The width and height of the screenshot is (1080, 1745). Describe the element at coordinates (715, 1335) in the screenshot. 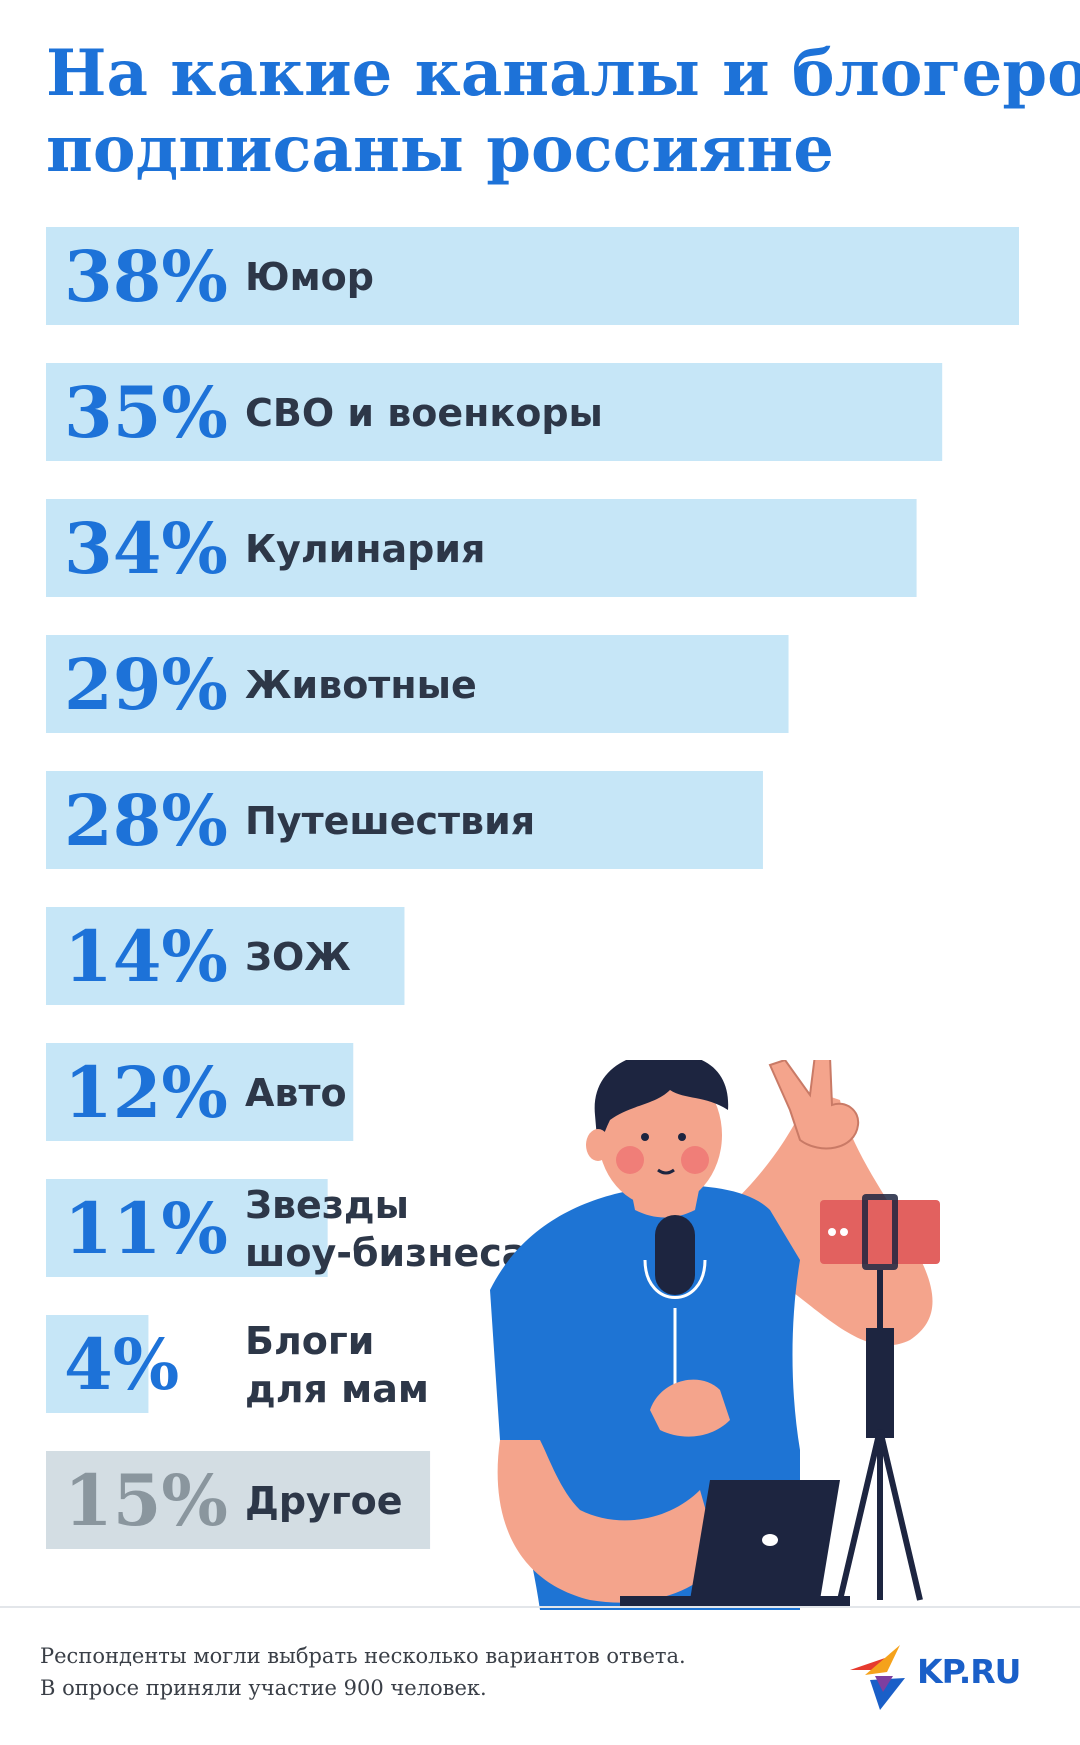

I see `blogger-illustration` at that location.